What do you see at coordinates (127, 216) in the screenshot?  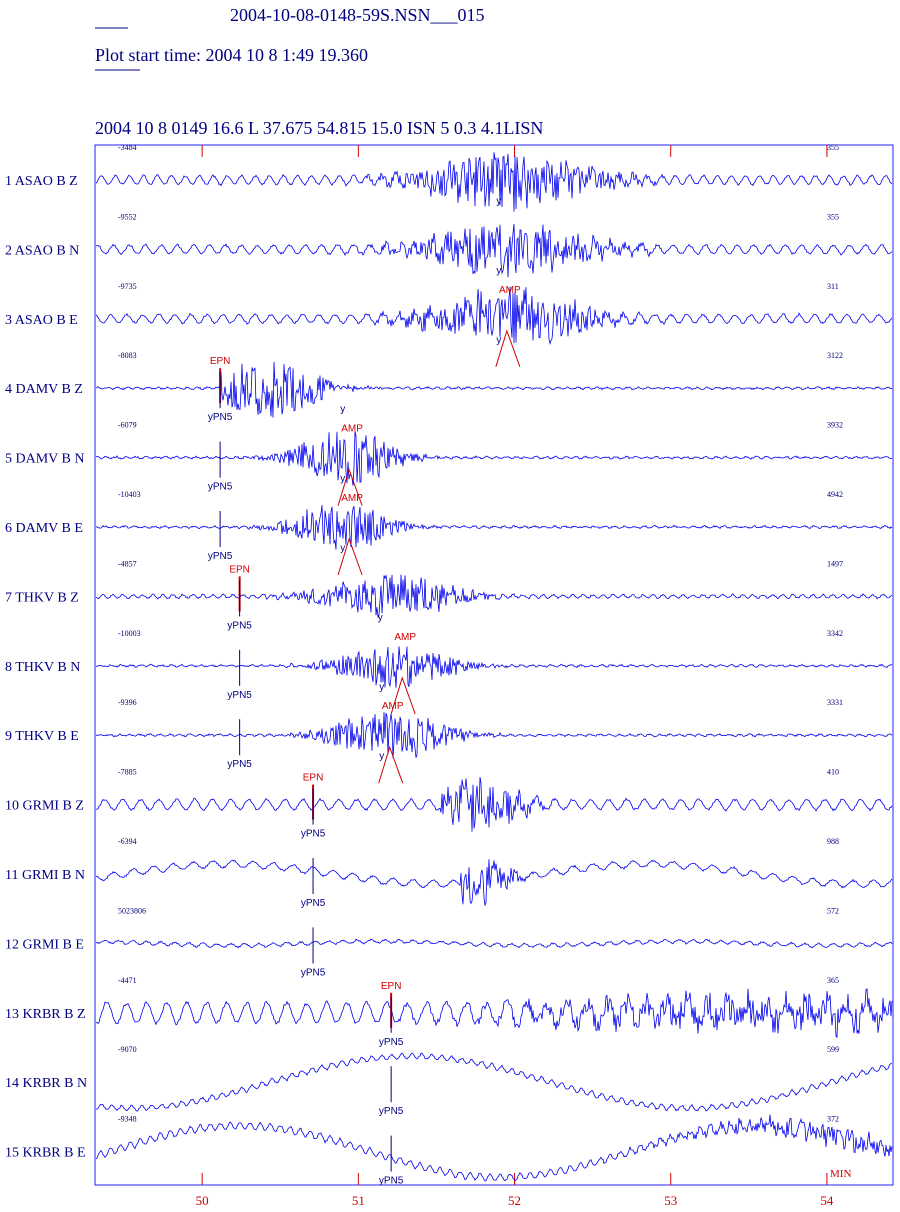 I see `amp-min: -9552` at bounding box center [127, 216].